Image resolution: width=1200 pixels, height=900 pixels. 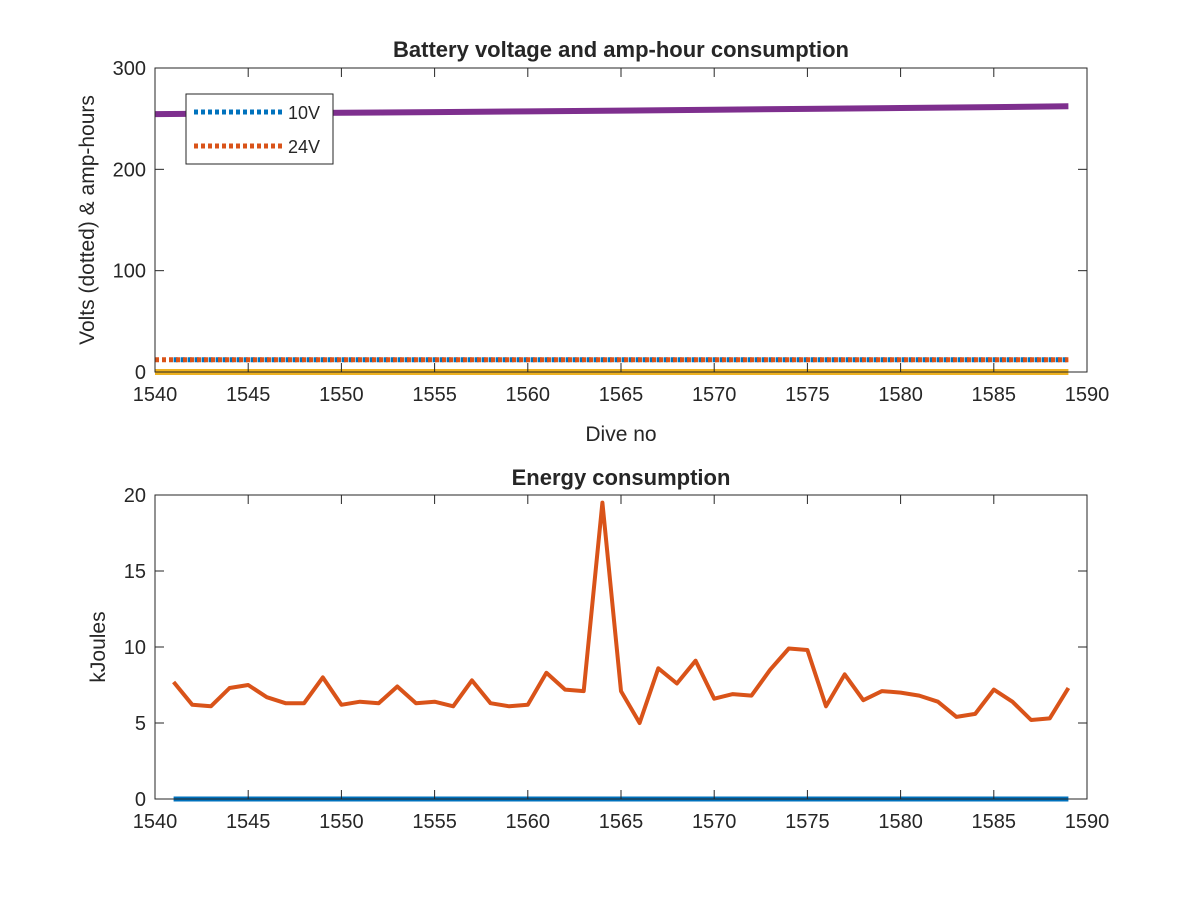 I want to click on legend-label-24v: 24V, so click(x=304, y=147).